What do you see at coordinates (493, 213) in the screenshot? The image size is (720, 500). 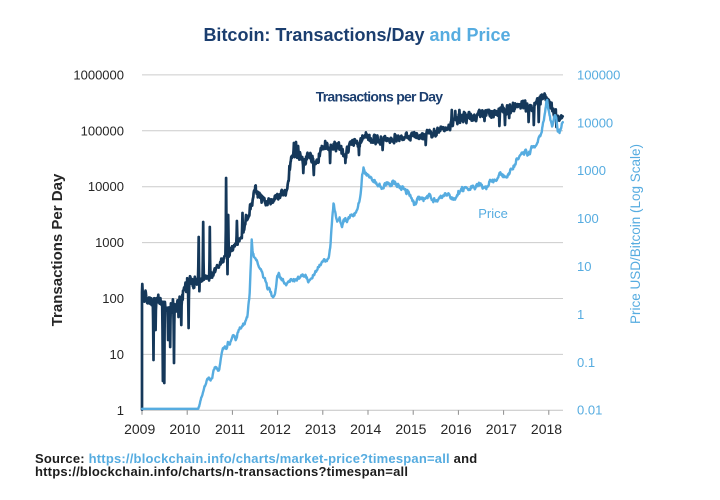 I see `svg-text: Price` at bounding box center [493, 213].